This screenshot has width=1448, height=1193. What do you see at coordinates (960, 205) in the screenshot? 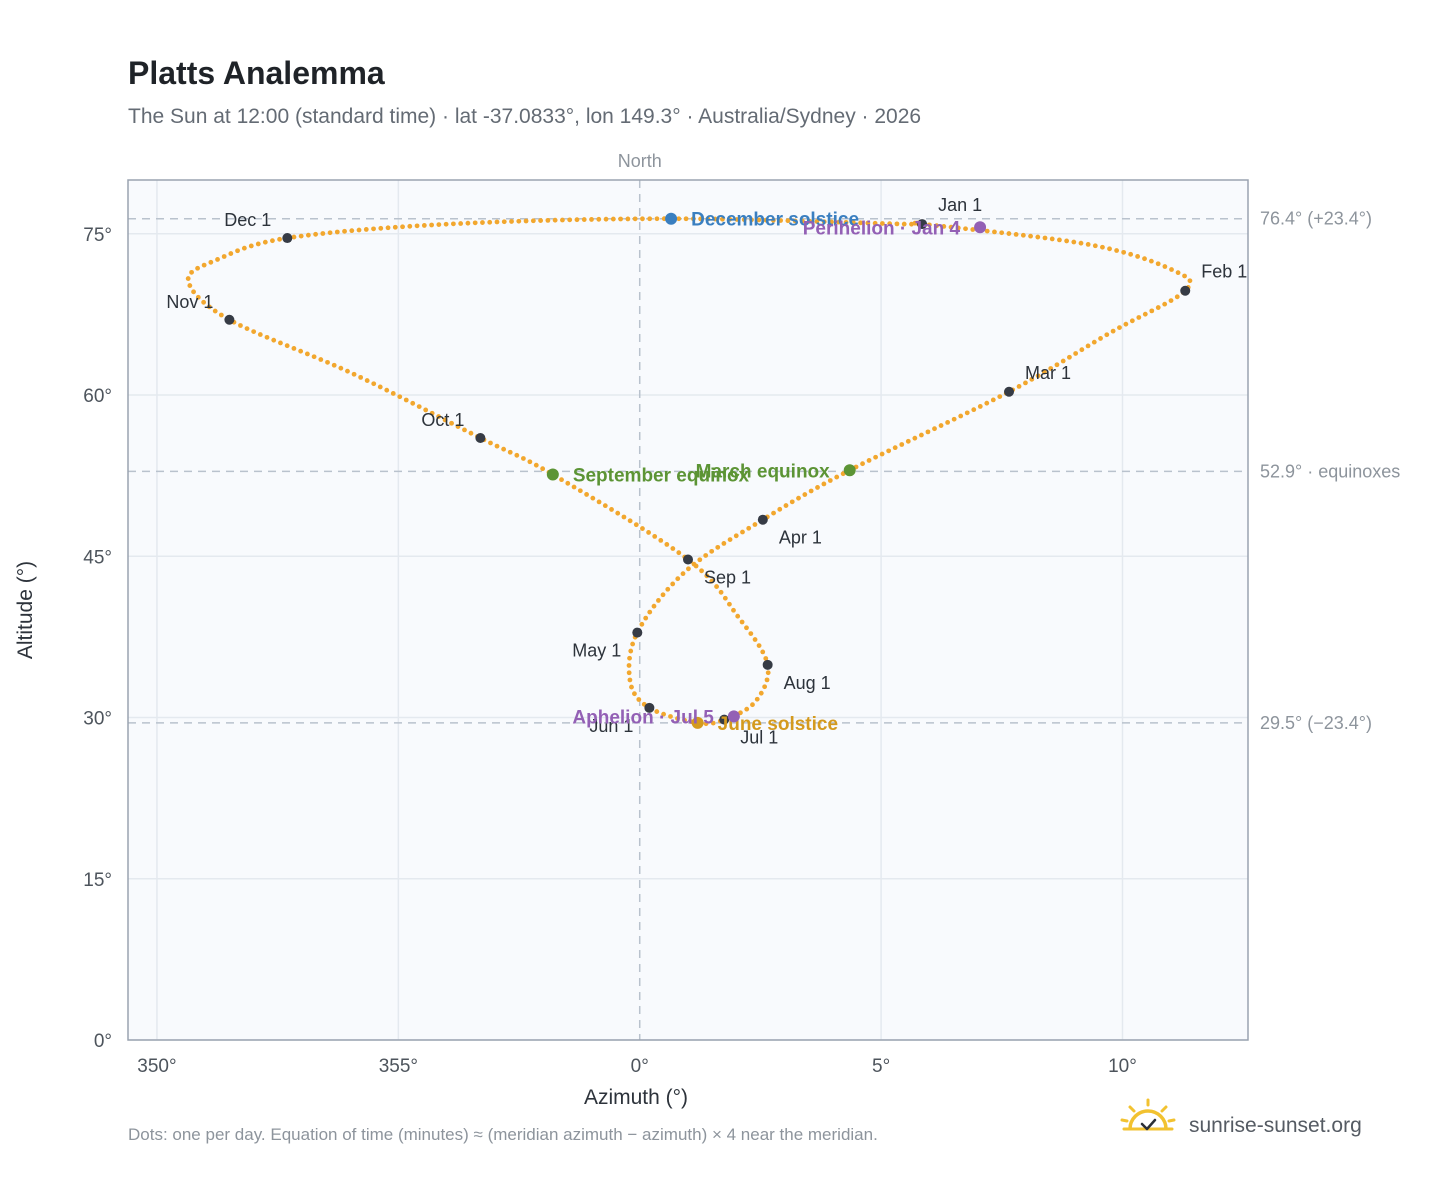
I see `month-label: Jan 1` at bounding box center [960, 205].